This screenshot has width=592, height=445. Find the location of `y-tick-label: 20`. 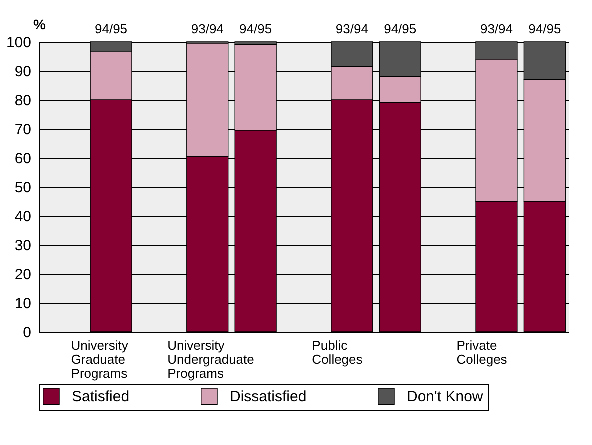

y-tick-label: 20 is located at coordinates (23, 275).